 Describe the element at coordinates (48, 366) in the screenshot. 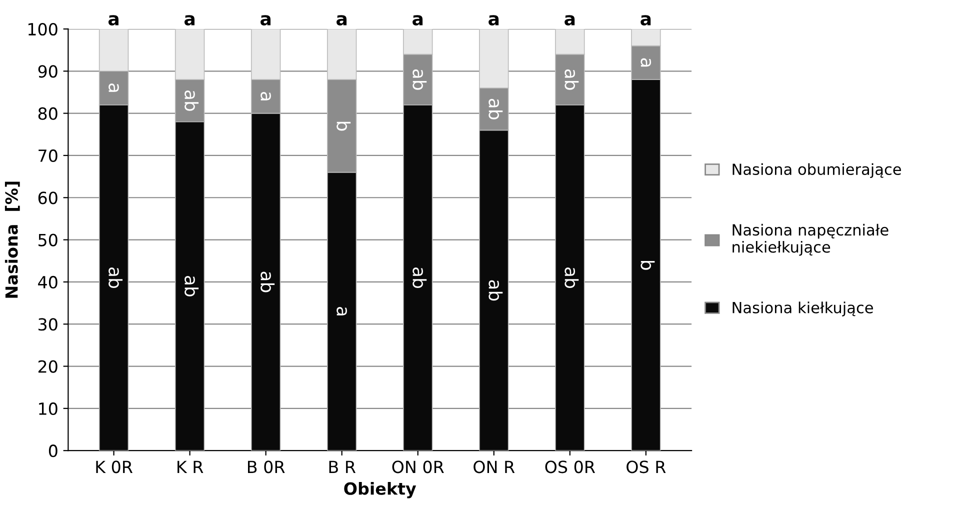

I see `y-tick-label: 20` at that location.